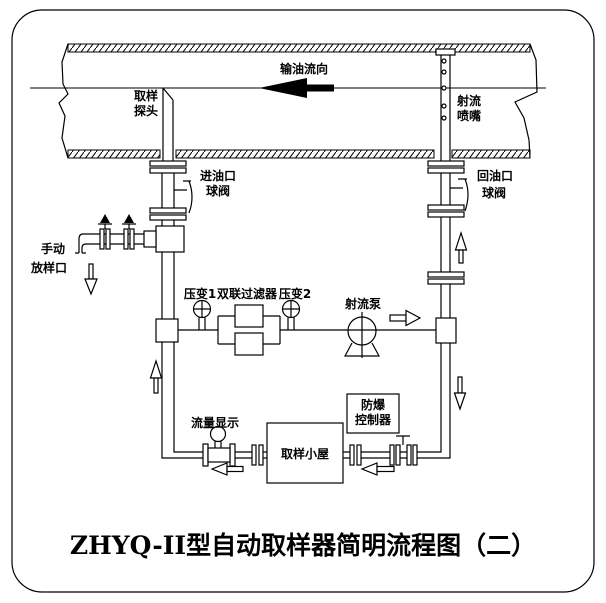  Describe the element at coordinates (469, 115) in the screenshot. I see `nozzle-label-line2: 喷嘴` at that location.